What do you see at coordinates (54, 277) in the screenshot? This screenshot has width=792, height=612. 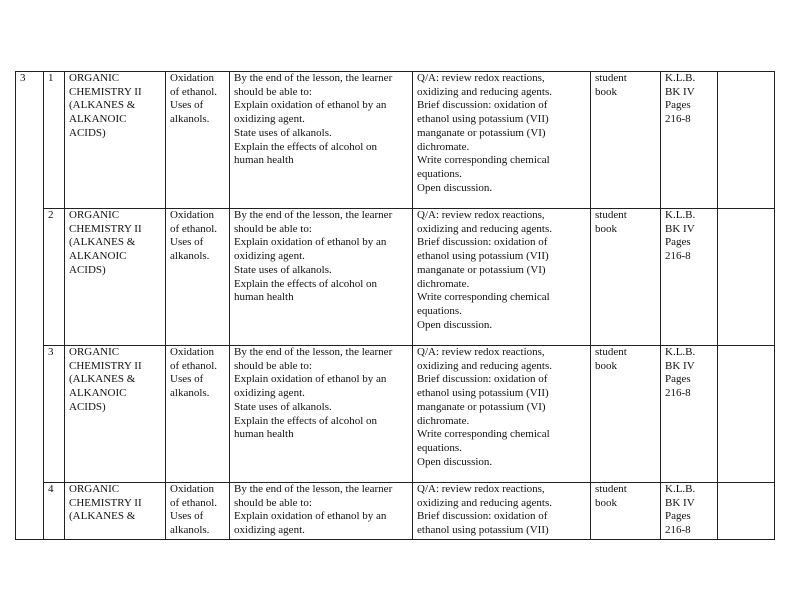 I see `lesson-cell: 2` at bounding box center [54, 277].